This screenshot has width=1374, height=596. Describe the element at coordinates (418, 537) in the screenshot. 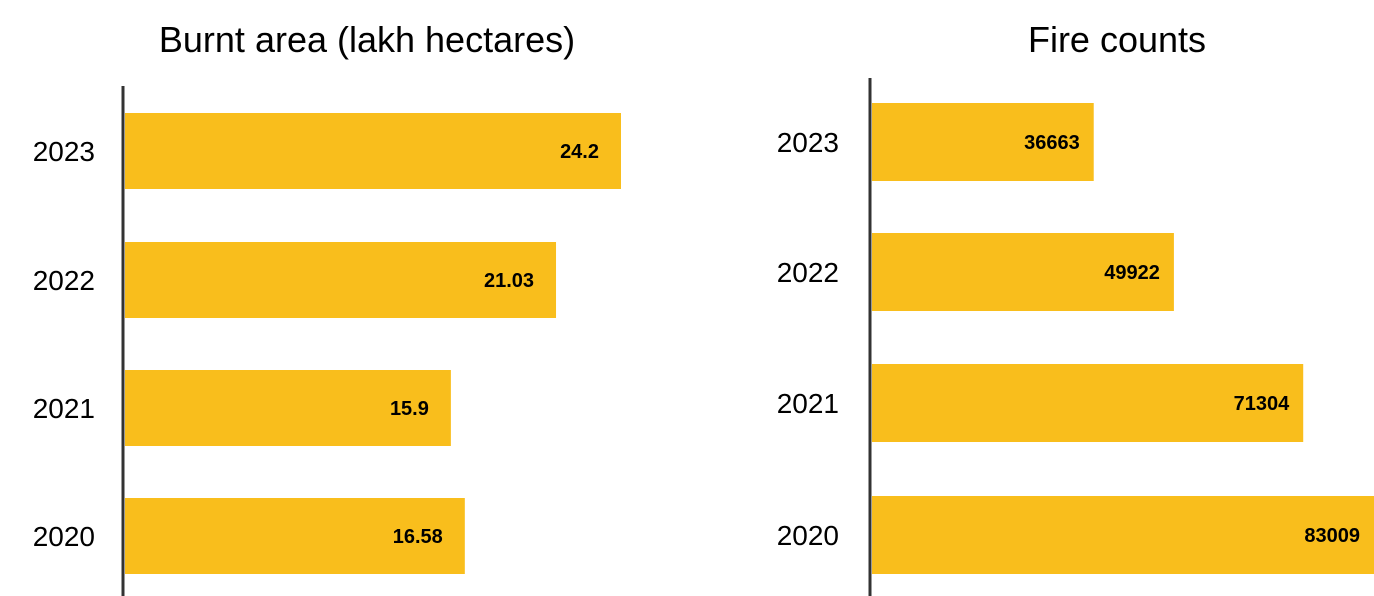

I see `data-label-2020: 16.58` at that location.